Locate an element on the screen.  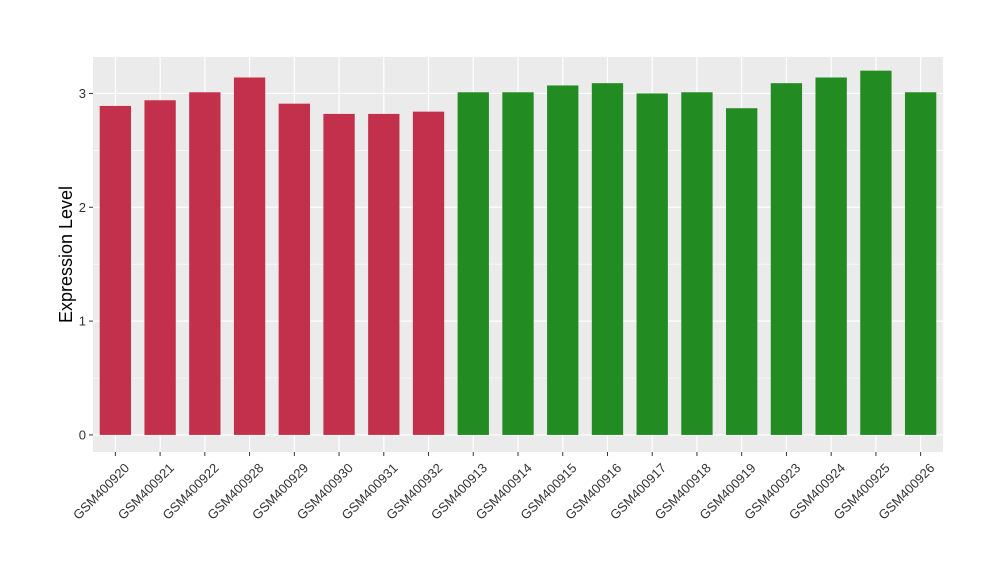
y-tick-label: 1 is located at coordinates (82, 321).